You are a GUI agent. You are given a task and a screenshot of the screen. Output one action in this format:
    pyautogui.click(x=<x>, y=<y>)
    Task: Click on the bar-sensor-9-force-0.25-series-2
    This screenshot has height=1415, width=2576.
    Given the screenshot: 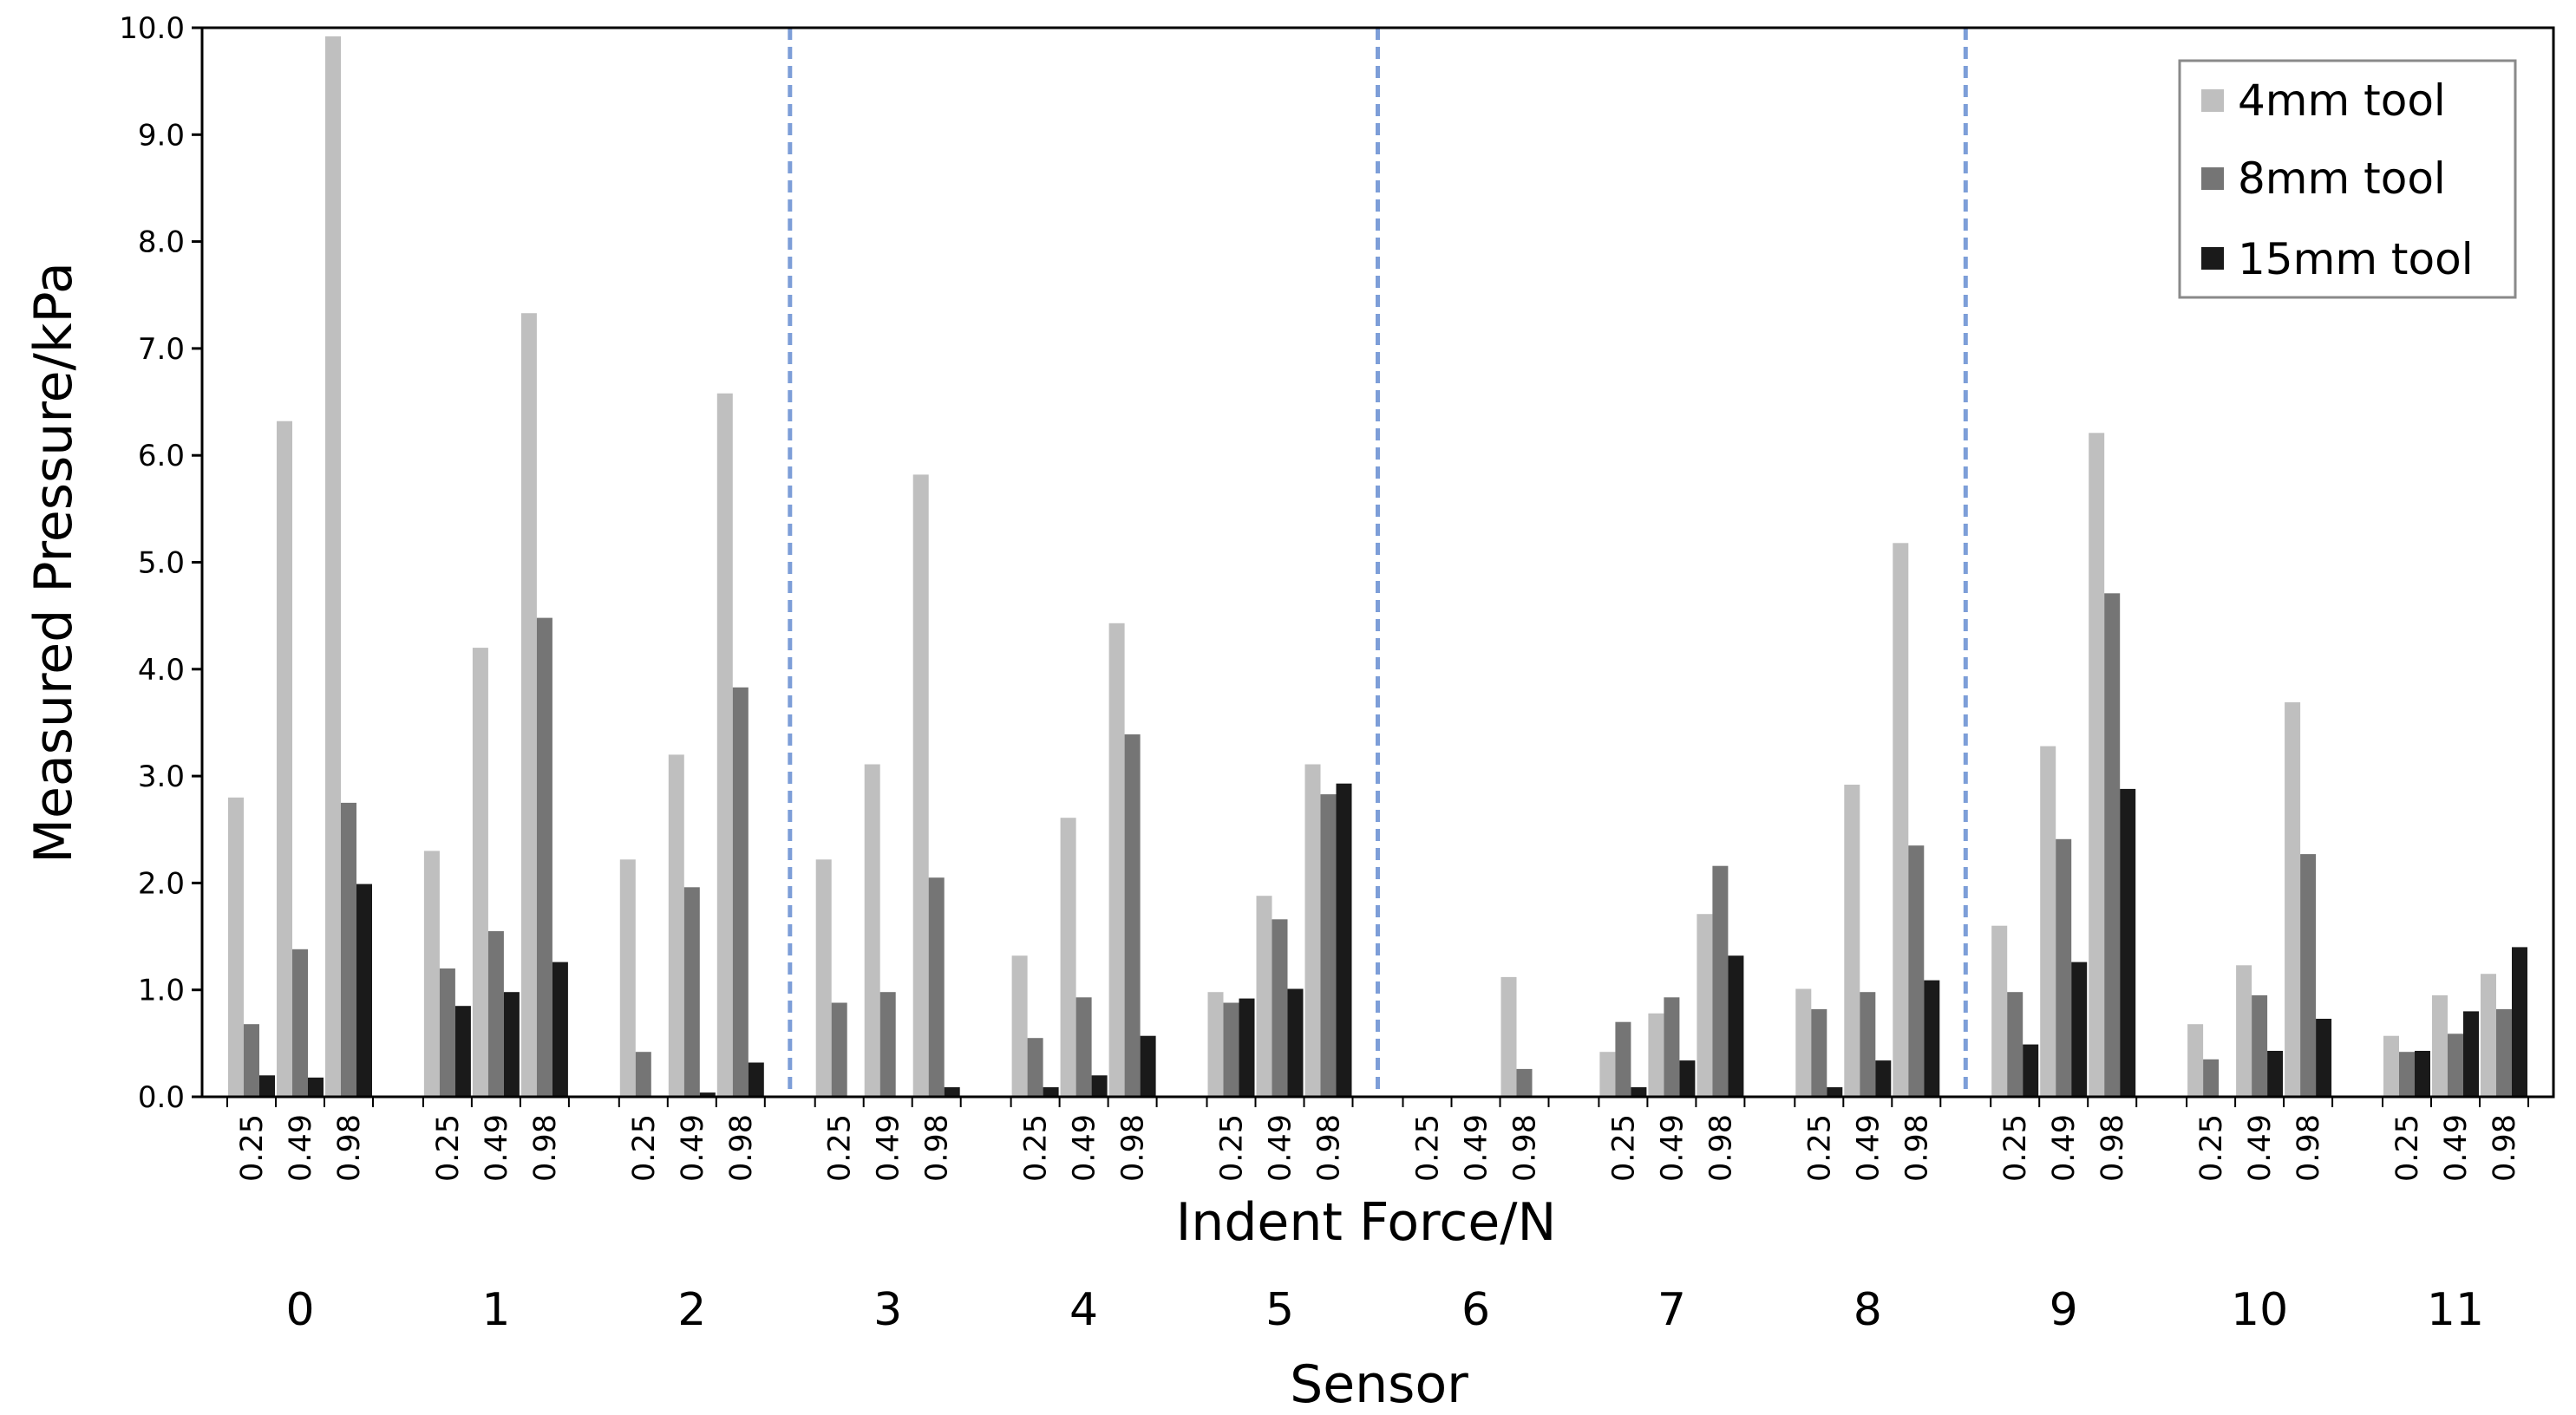 What is the action you would take?
    pyautogui.click(x=2015, y=1044)
    